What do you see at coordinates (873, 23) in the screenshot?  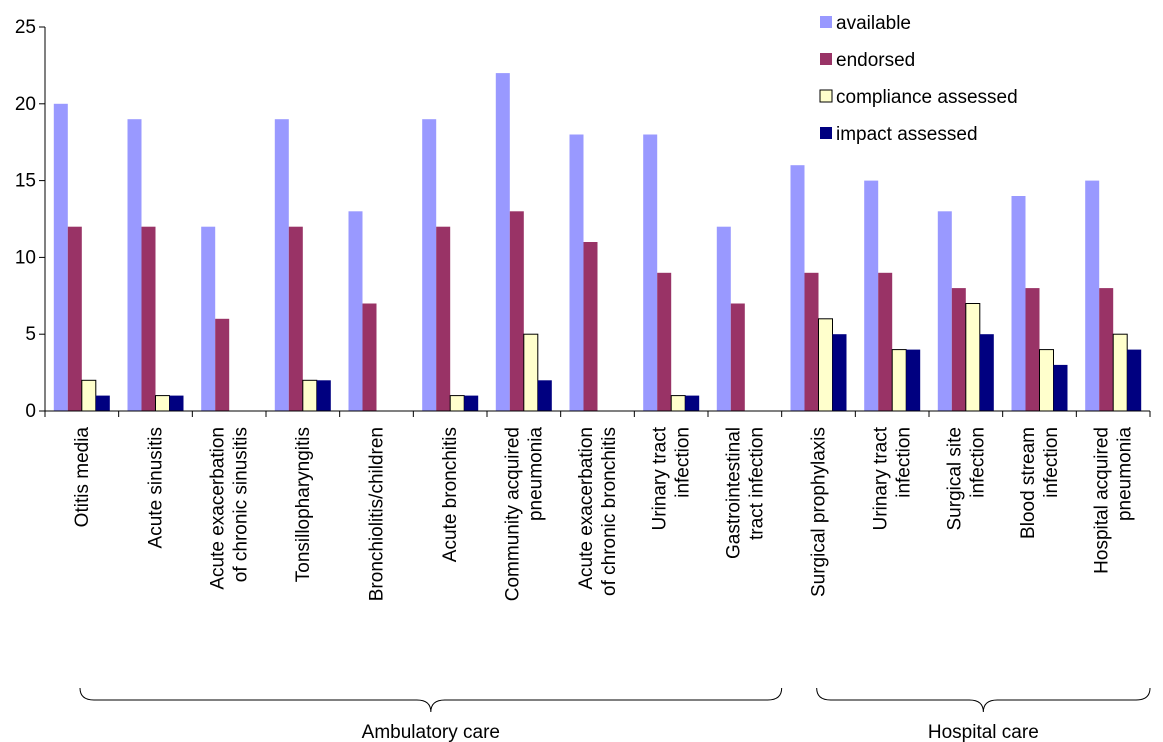 I see `legend-label-0: available` at bounding box center [873, 23].